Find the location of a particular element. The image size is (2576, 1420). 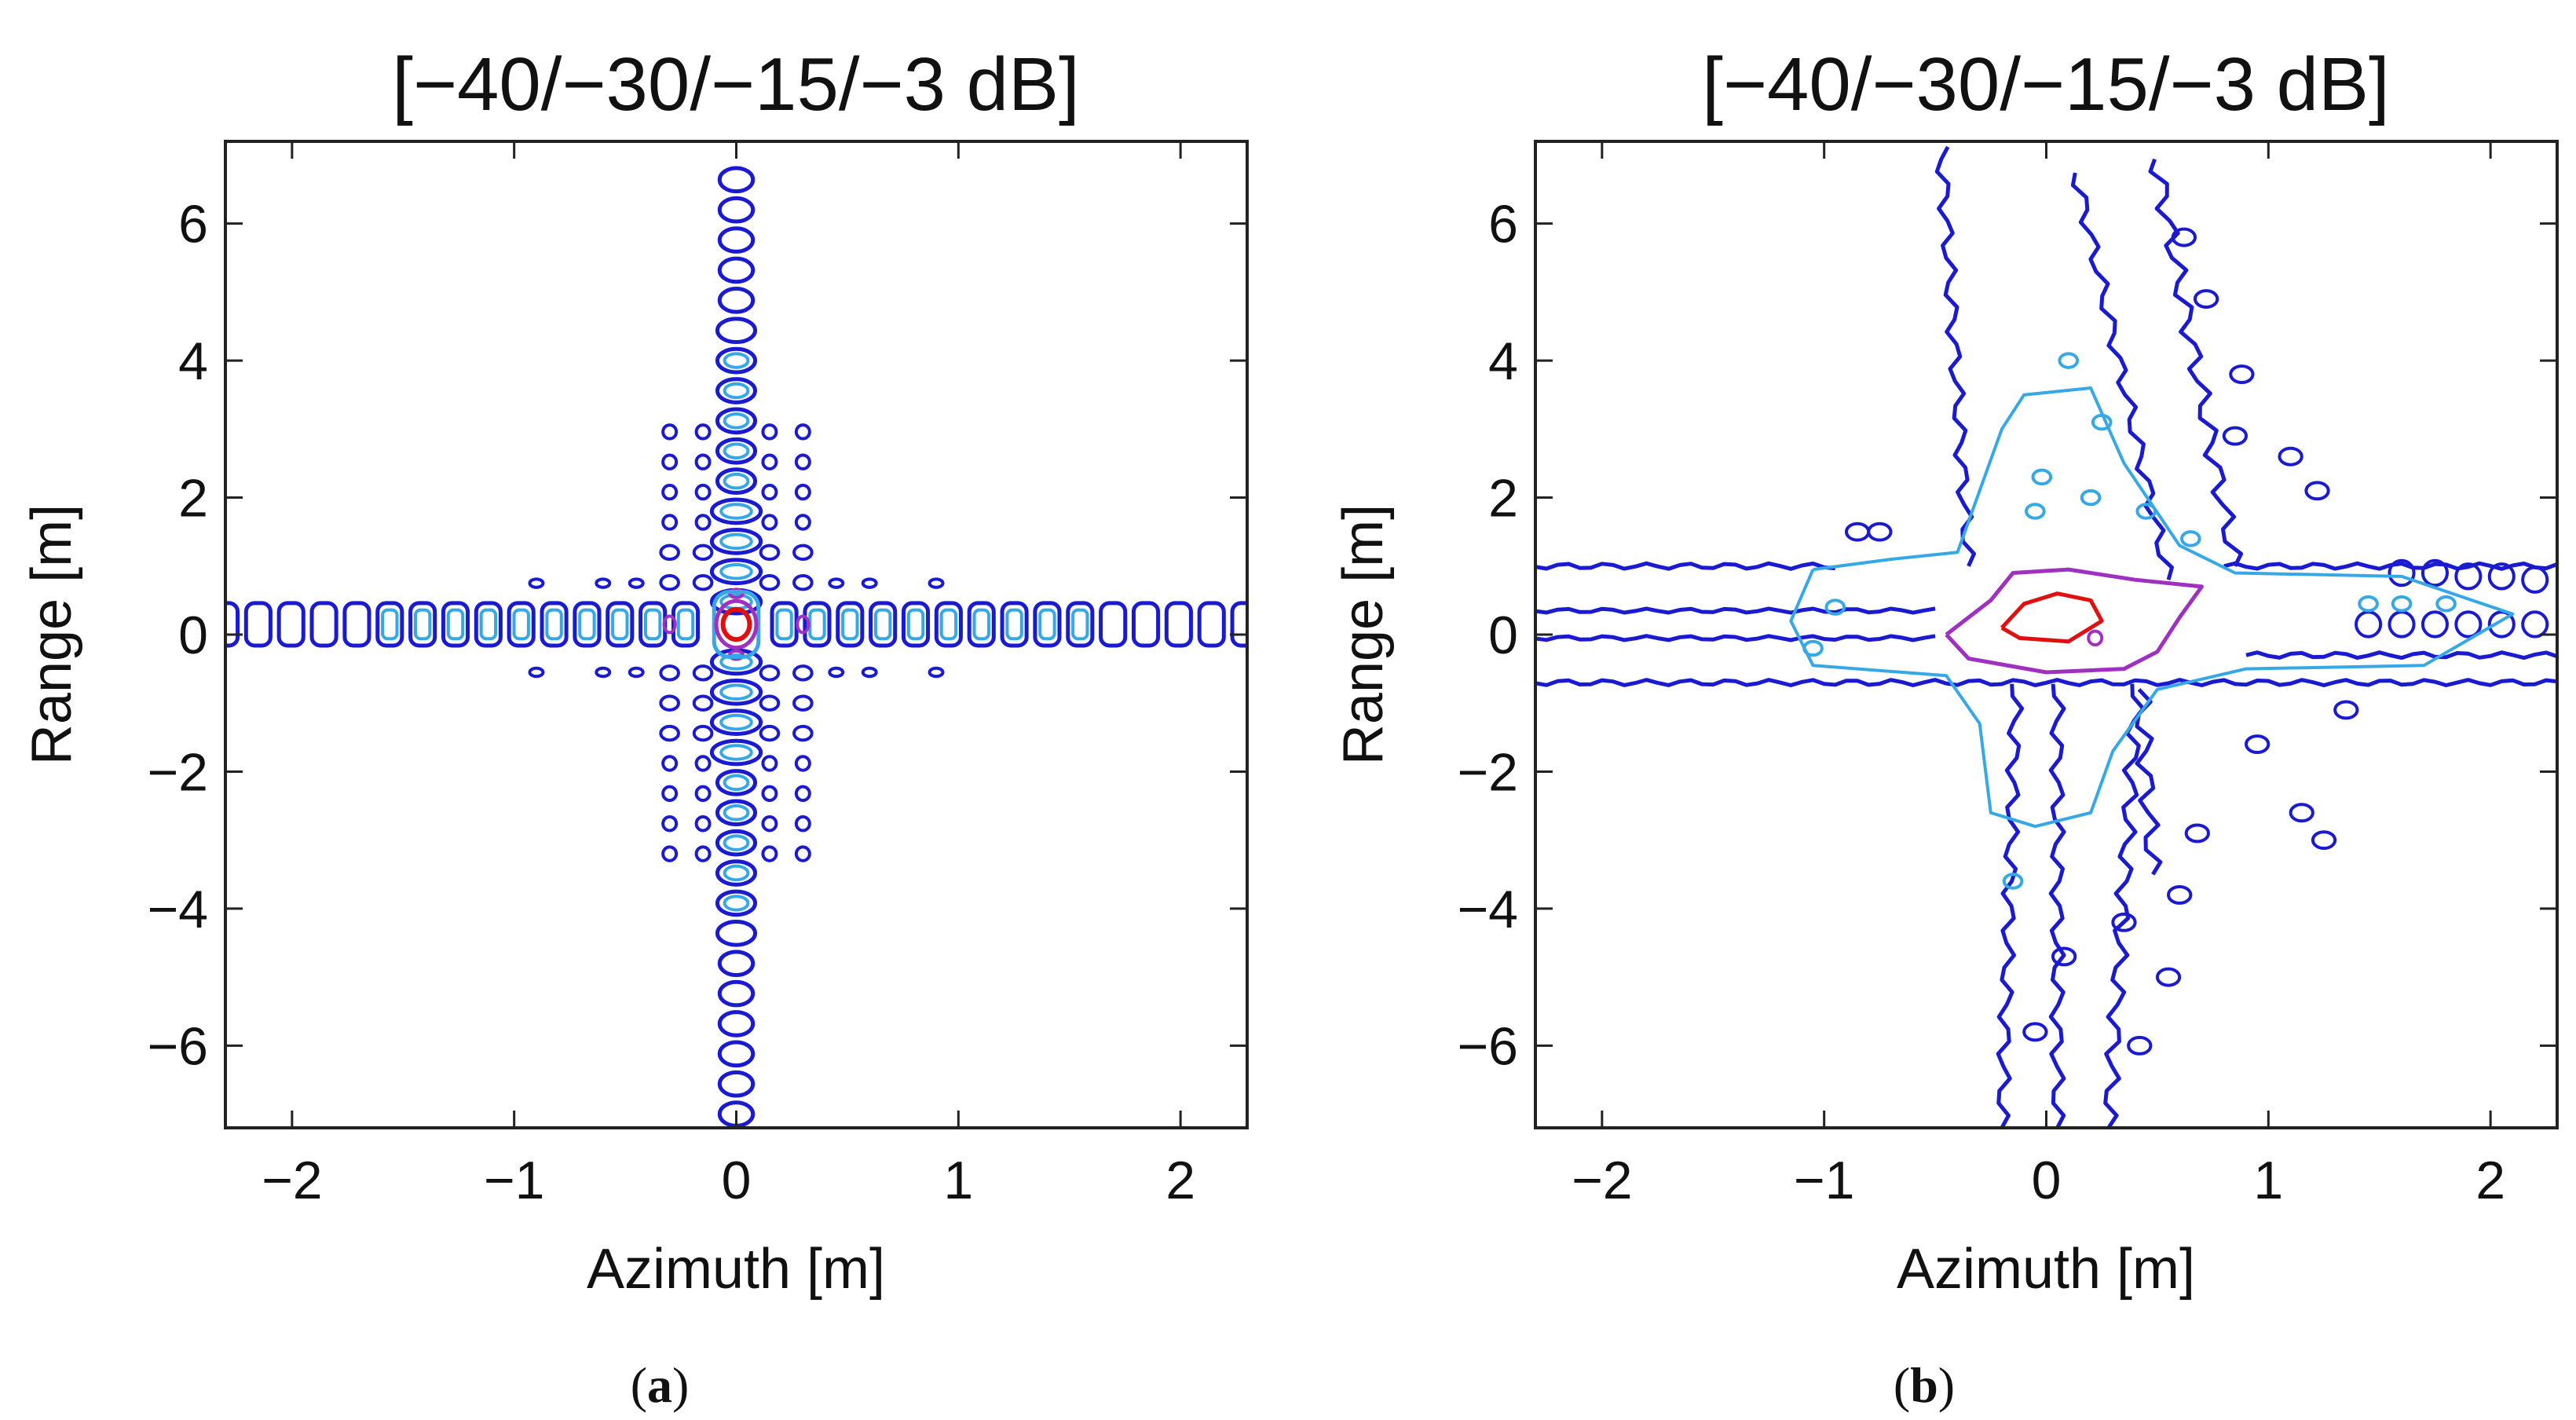

panel-a-xtick-label: 2 is located at coordinates (1180, 1181).